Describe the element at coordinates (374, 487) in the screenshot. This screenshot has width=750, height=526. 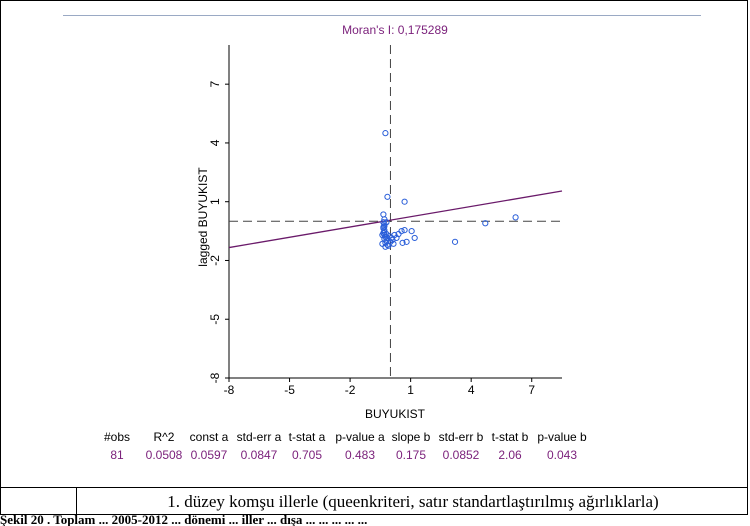
I see `table-divider` at that location.